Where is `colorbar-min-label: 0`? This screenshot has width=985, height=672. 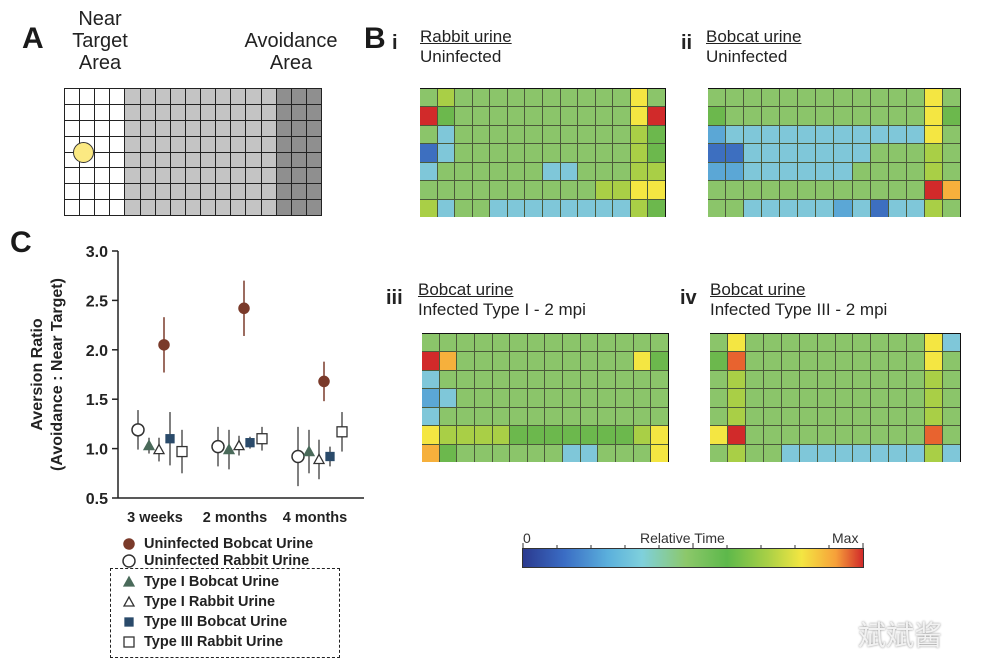 colorbar-min-label: 0 is located at coordinates (527, 538).